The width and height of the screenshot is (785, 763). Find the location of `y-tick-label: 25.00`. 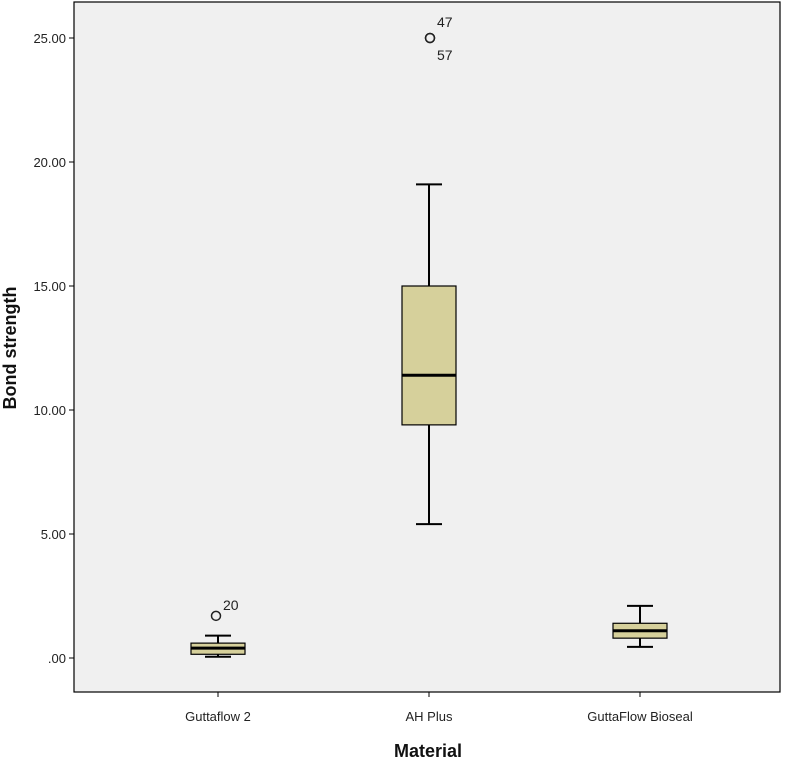

y-tick-label: 25.00 is located at coordinates (49, 38).